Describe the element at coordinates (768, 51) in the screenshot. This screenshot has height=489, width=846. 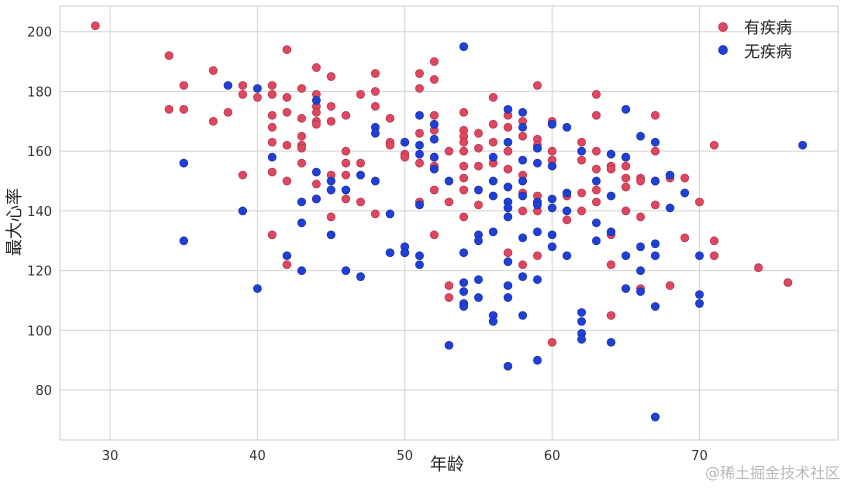
I see `legend-label-no-disease: 无疾病` at that location.